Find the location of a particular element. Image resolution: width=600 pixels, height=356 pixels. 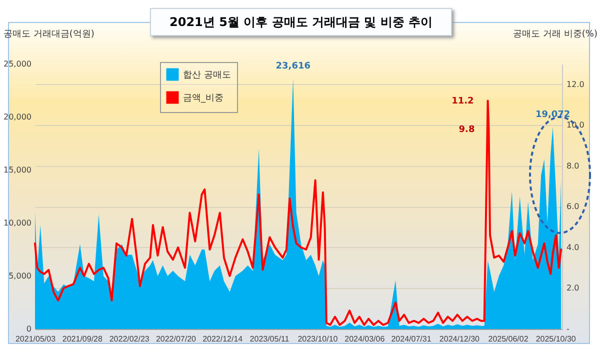

legend-label: 금액_비중 is located at coordinates (203, 99).